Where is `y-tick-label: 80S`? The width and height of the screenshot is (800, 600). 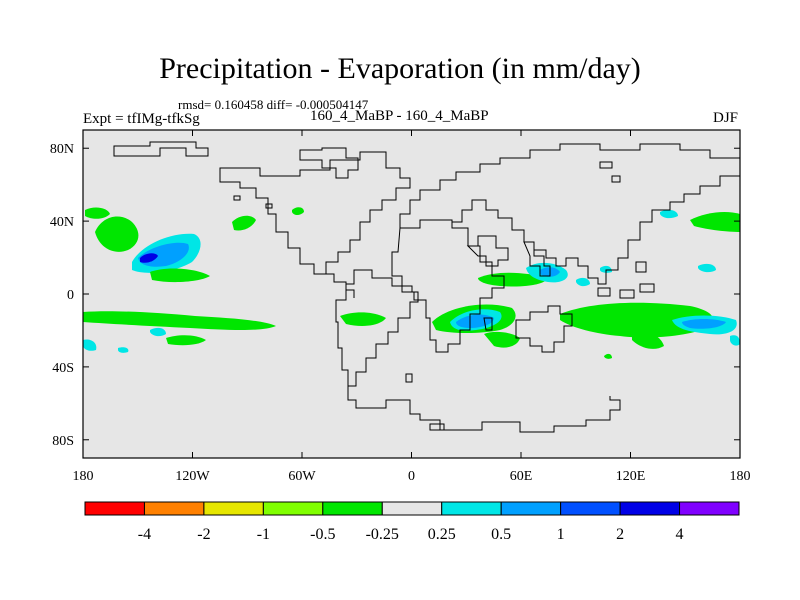 y-tick-label: 80S is located at coordinates (63, 441).